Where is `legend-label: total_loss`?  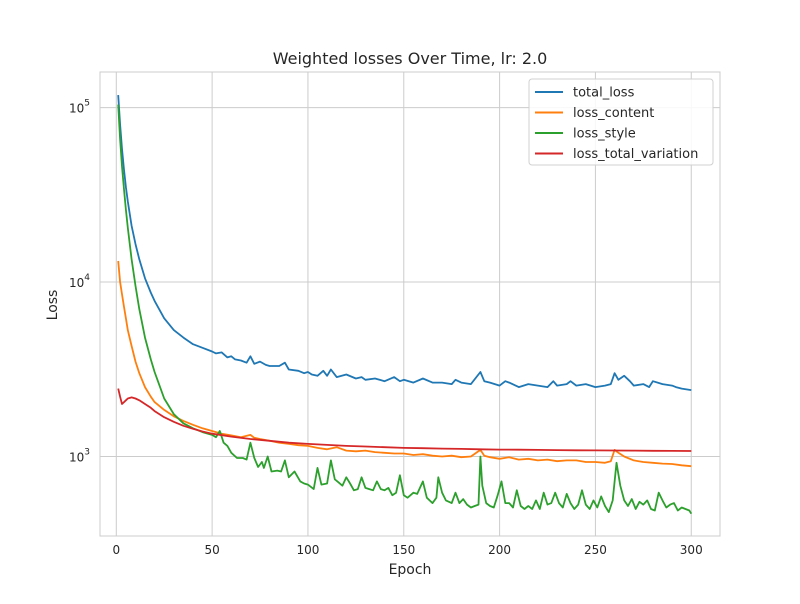
legend-label: total_loss is located at coordinates (604, 93).